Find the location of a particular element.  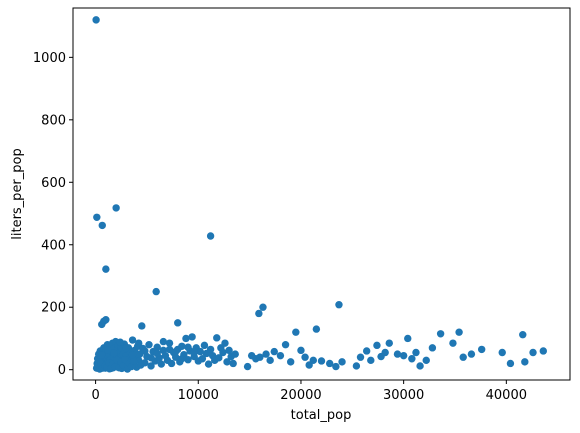

x-axis-ticks: 0 10000 20000 30000 40000 is located at coordinates (309, 391).